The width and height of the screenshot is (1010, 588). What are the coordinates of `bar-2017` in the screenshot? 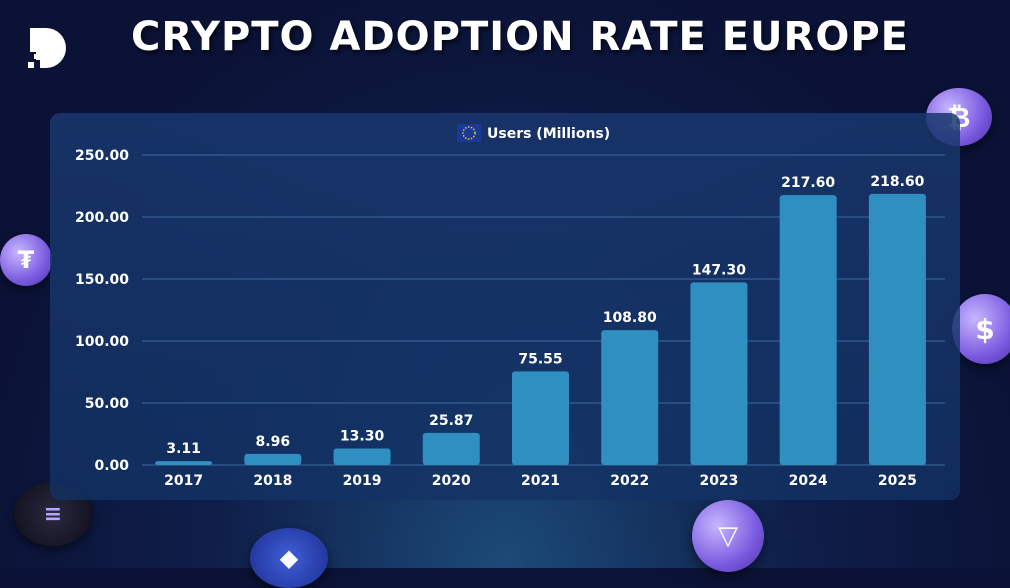 It's located at (184, 463).